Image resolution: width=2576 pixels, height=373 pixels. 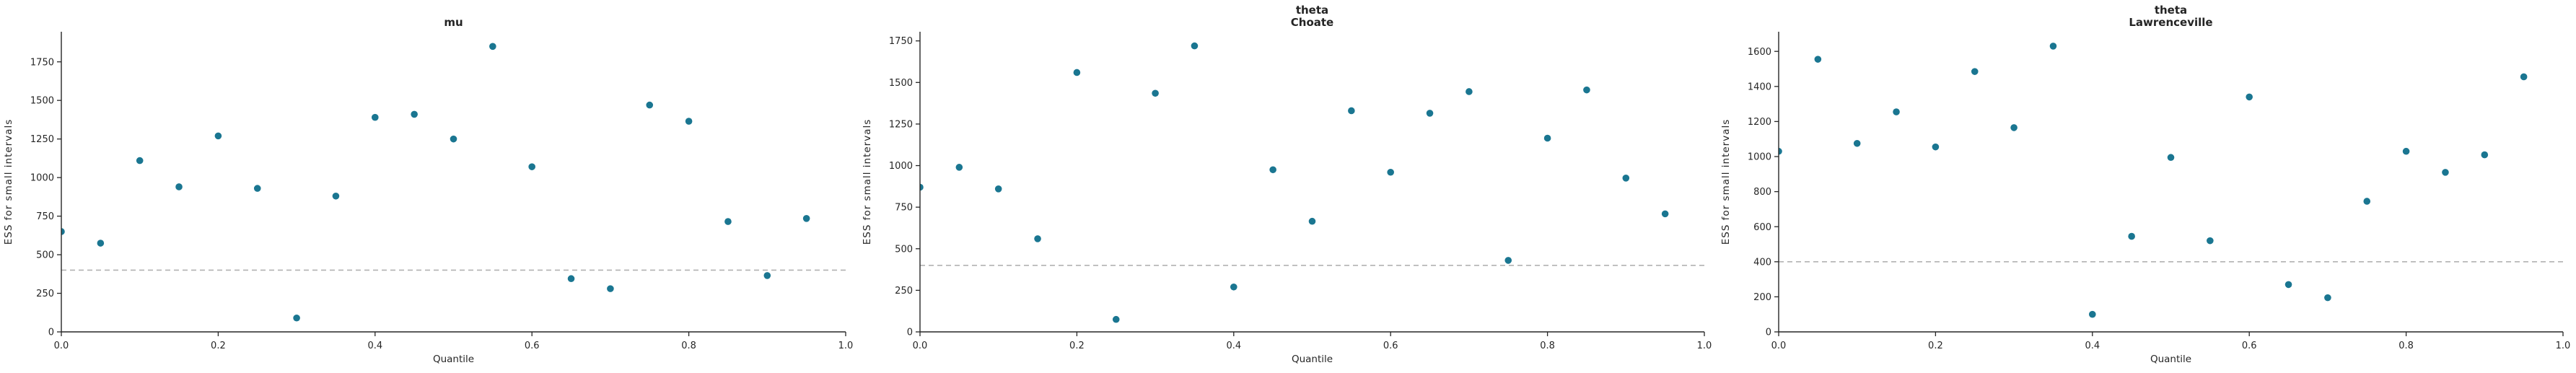 I want to click on y-tick-label: 500, so click(x=45, y=256).